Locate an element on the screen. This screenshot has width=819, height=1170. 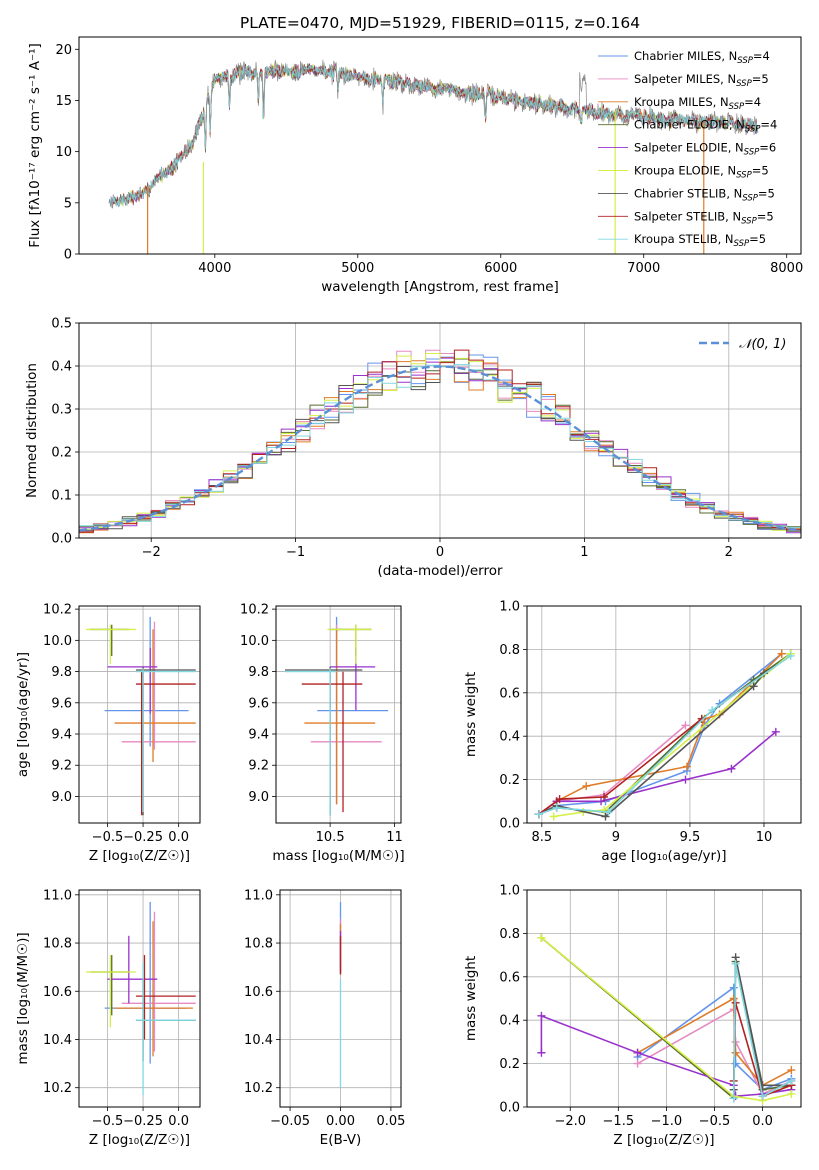
z-age-grid is located at coordinates (139, 714).